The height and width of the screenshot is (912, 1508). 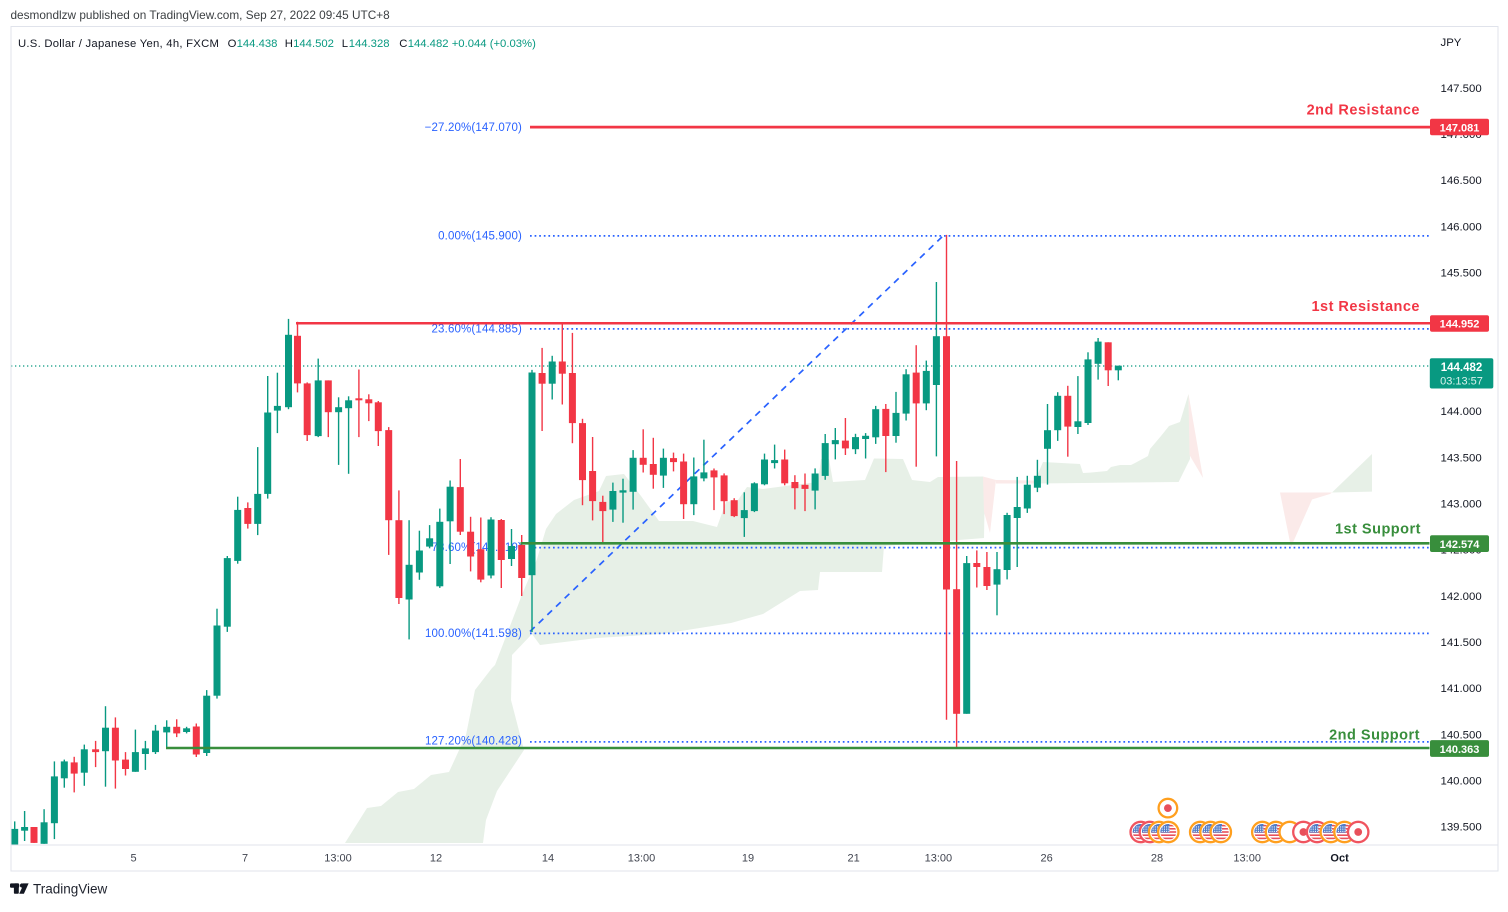 I want to click on svg-text: 143.000, so click(x=1461, y=504).